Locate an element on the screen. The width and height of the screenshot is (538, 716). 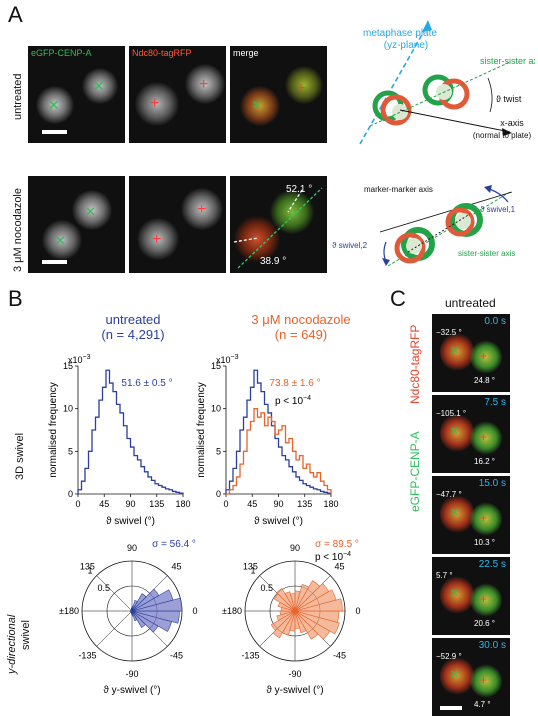
hist-x-tick-label: 0 is located at coordinates (77, 504).